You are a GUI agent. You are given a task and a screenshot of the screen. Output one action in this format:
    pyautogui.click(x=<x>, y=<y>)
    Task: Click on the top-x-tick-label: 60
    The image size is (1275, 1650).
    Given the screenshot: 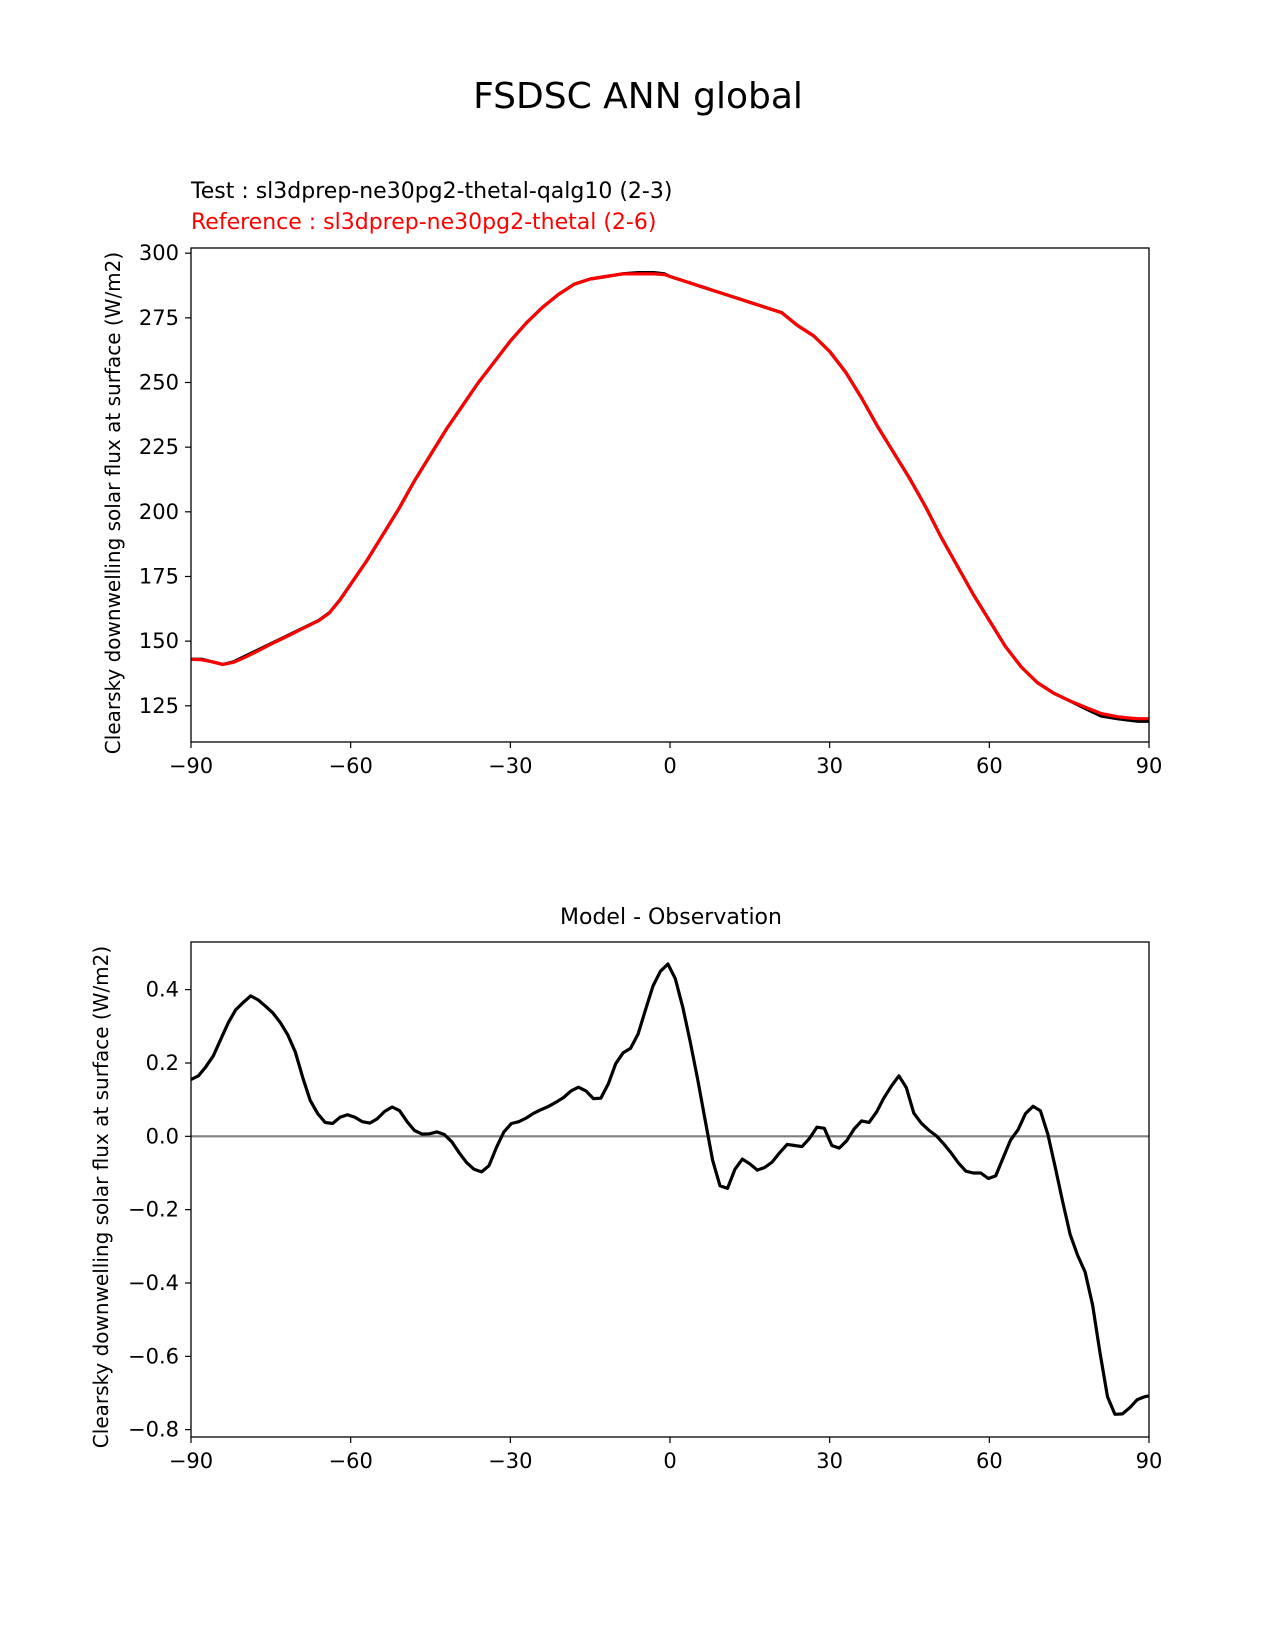 What is the action you would take?
    pyautogui.click(x=989, y=766)
    